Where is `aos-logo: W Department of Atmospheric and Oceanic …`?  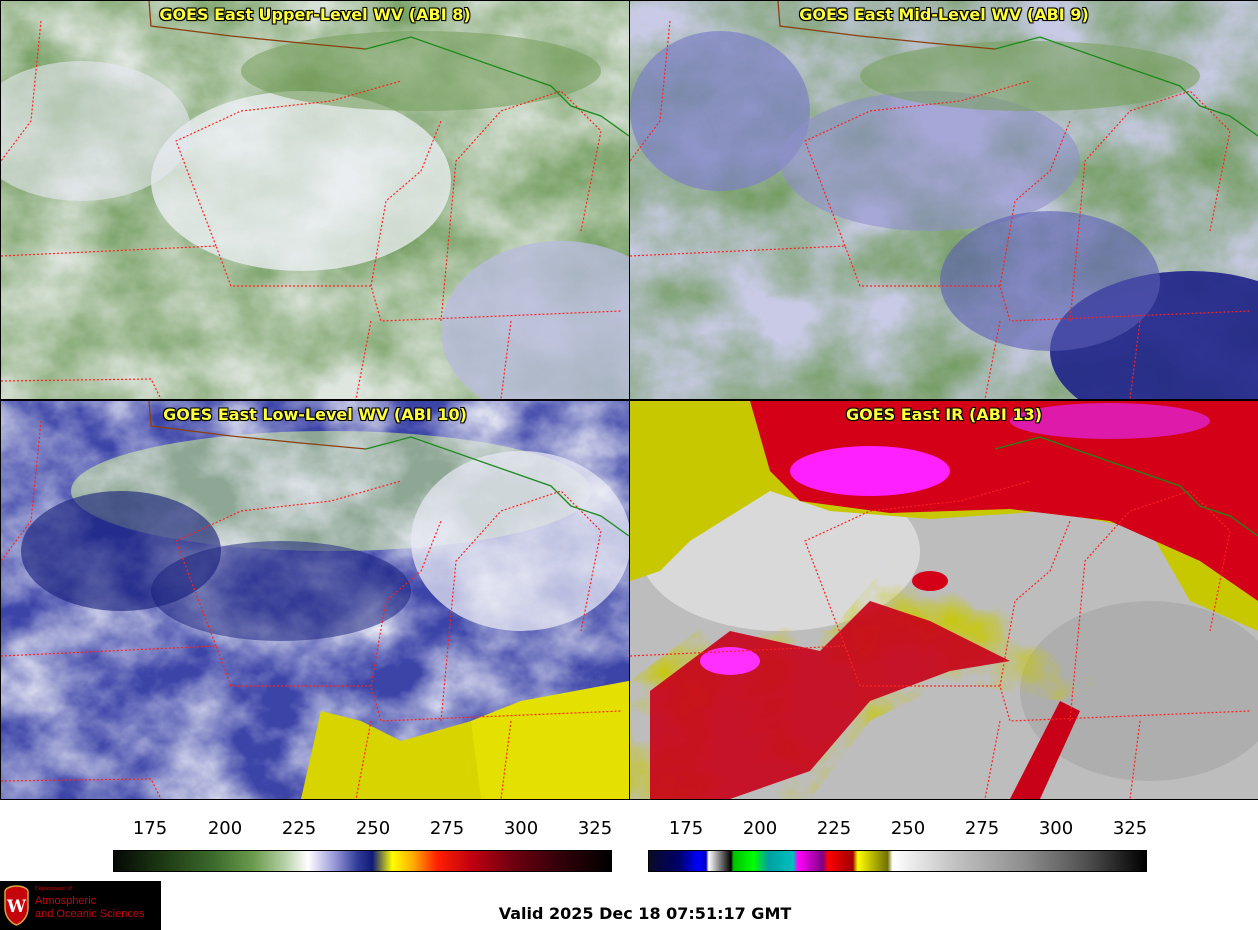
aos-logo: W Department of Atmospheric and Oceanic … is located at coordinates (80, 905).